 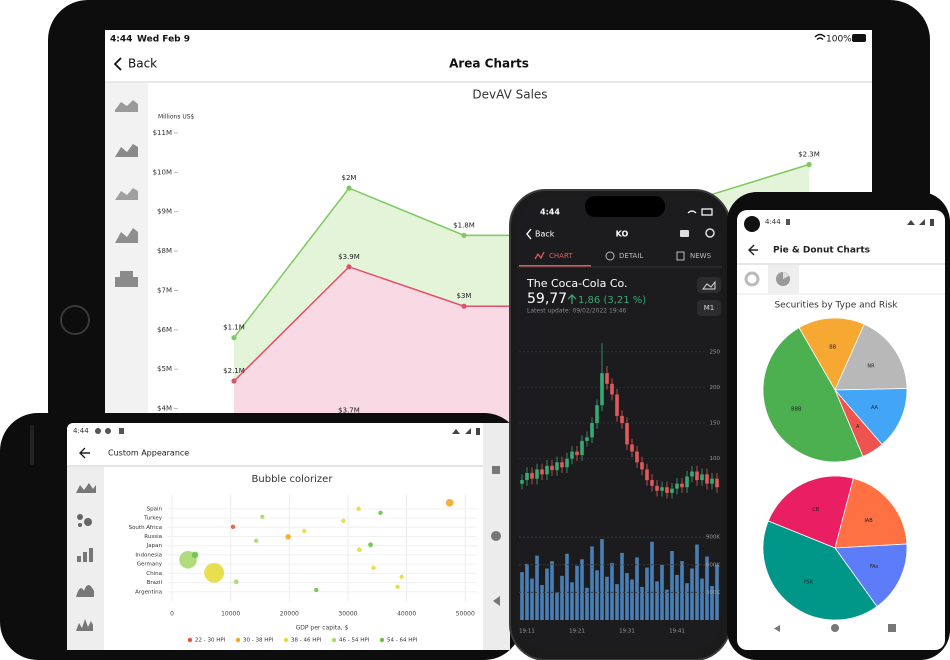 I want to click on legend-label: 54 - 64 HPI, so click(x=402, y=641).